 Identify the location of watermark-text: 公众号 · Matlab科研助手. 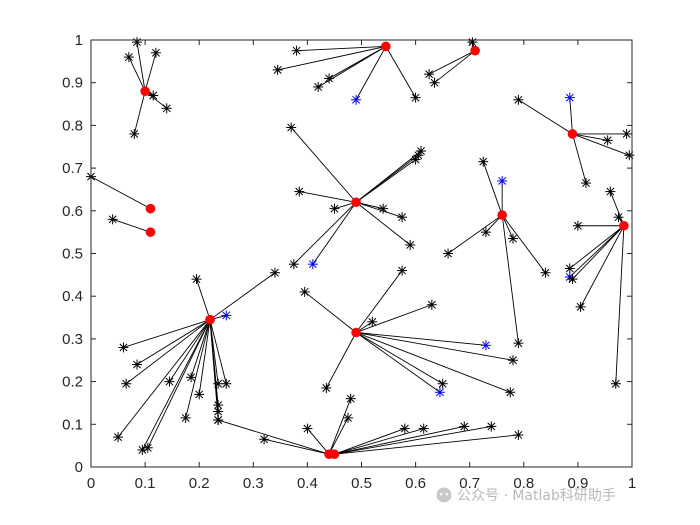
(536, 496).